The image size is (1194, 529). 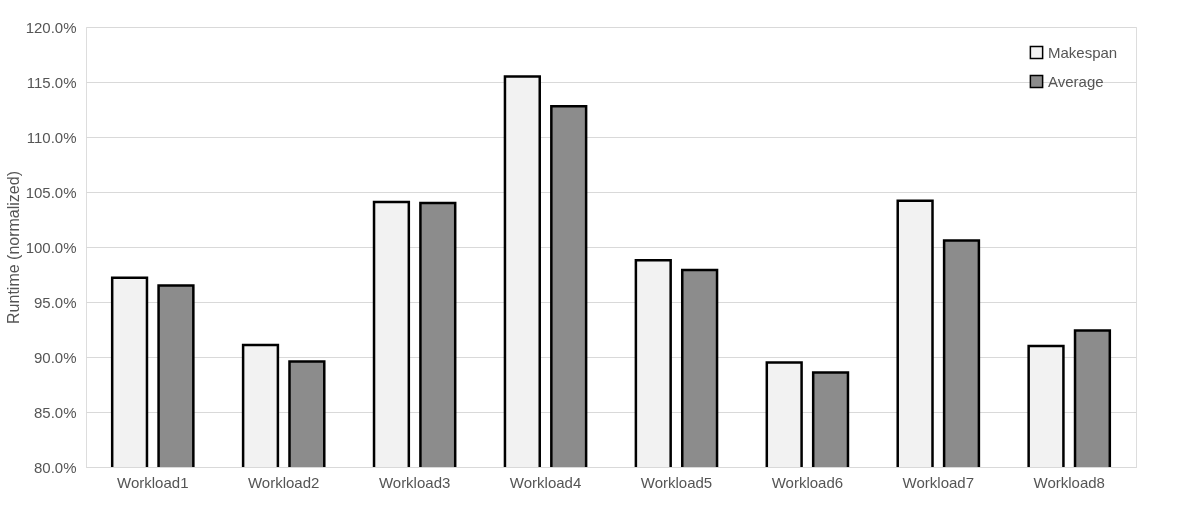 I want to click on y-tick-label: 100.0%, so click(x=51, y=247).